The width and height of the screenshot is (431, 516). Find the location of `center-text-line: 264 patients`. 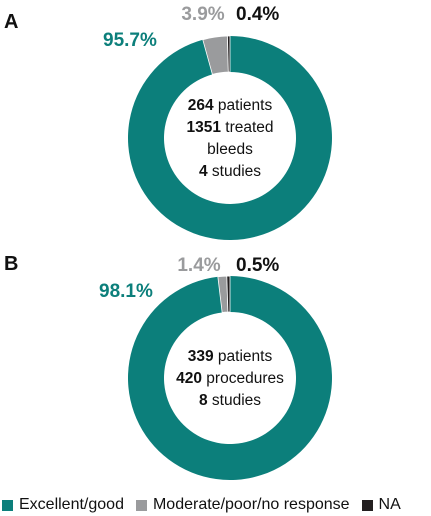

center-text-line: 264 patients is located at coordinates (230, 105).